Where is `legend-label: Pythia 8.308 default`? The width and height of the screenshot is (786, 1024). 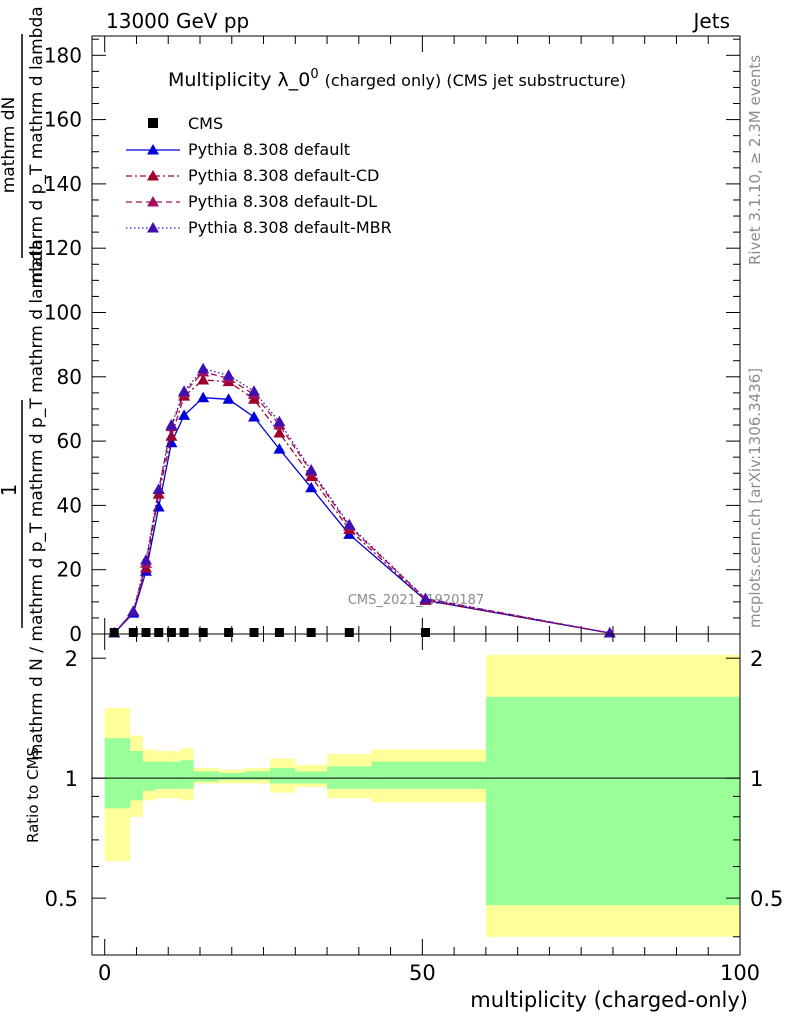 legend-label: Pythia 8.308 default is located at coordinates (269, 149).